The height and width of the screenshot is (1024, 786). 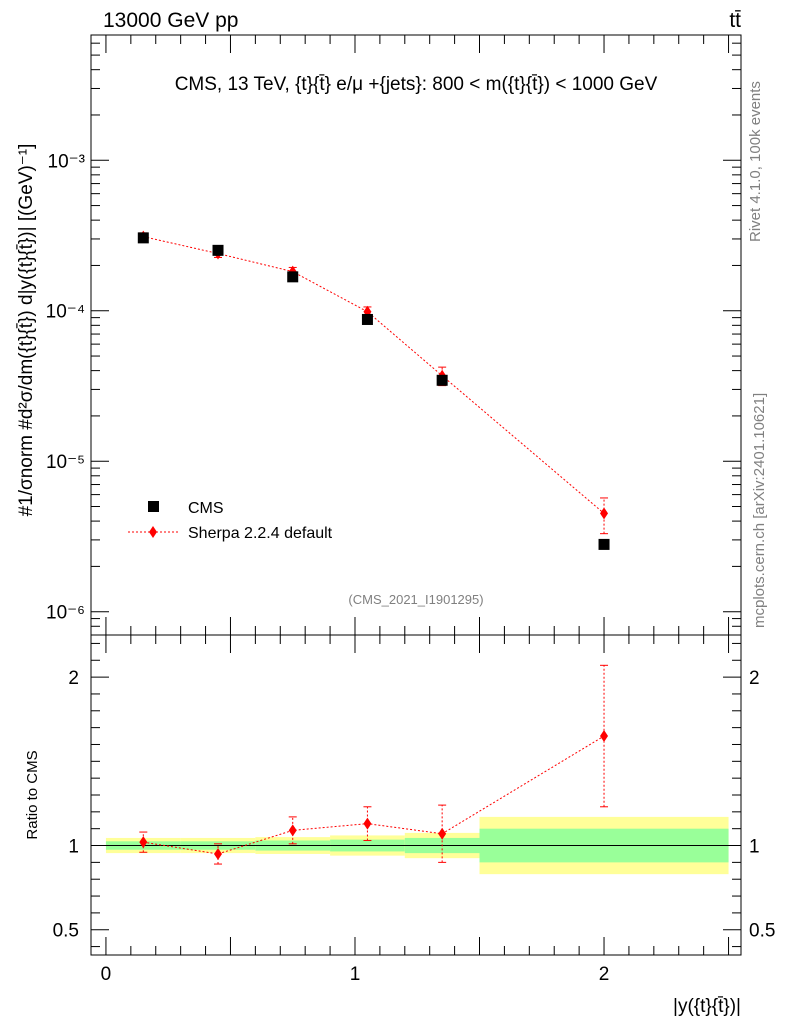 I want to click on x-tick-label: 2, so click(x=604, y=974).